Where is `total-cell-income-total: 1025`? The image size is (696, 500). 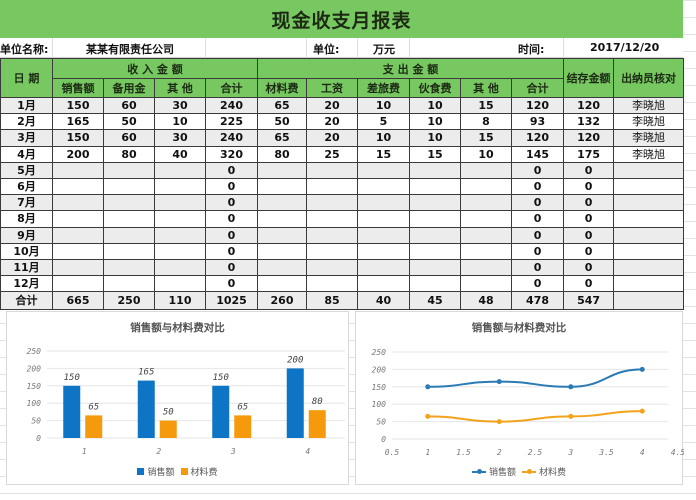 total-cell-income-total: 1025 is located at coordinates (231, 301).